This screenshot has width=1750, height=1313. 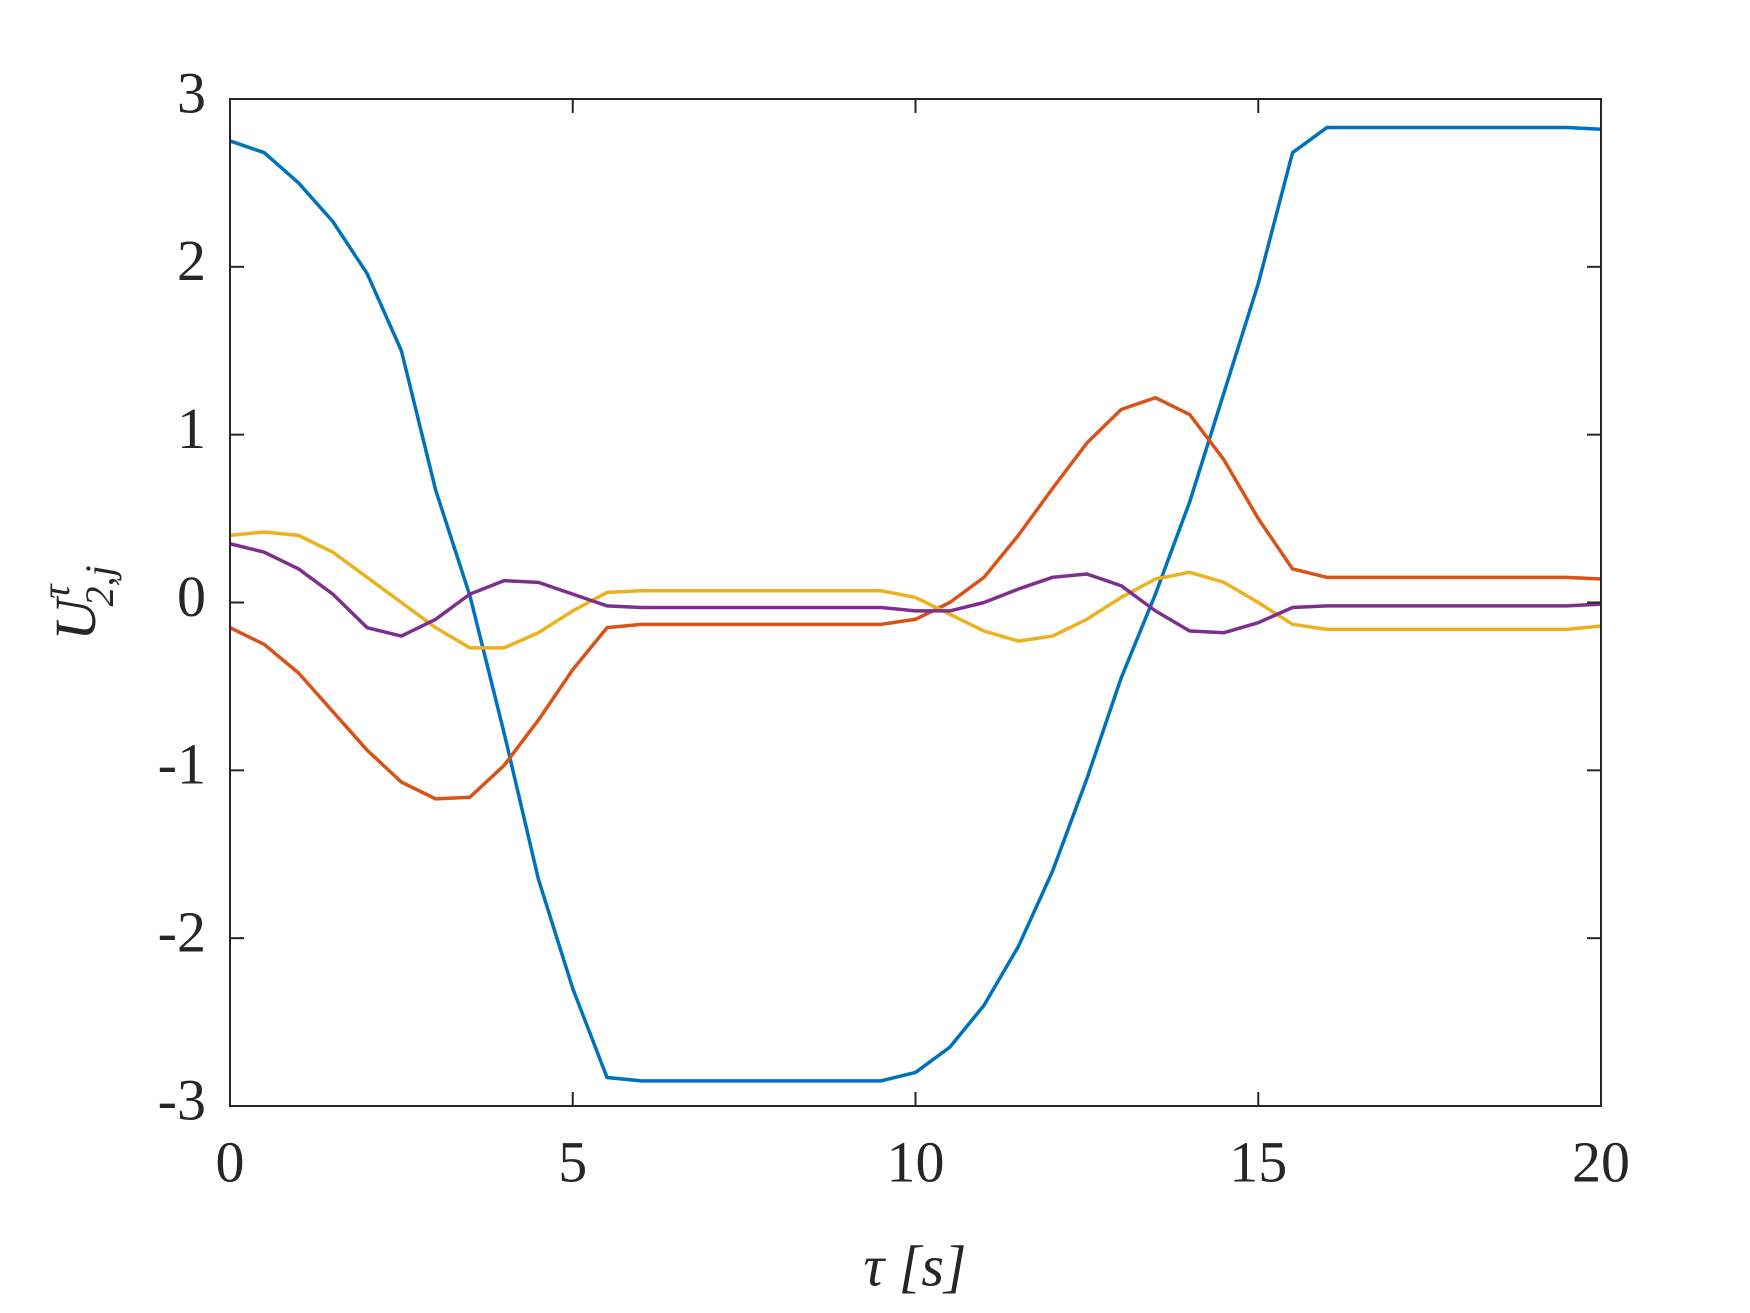 What do you see at coordinates (916, 1161) in the screenshot?
I see `x-tick-label: 10` at bounding box center [916, 1161].